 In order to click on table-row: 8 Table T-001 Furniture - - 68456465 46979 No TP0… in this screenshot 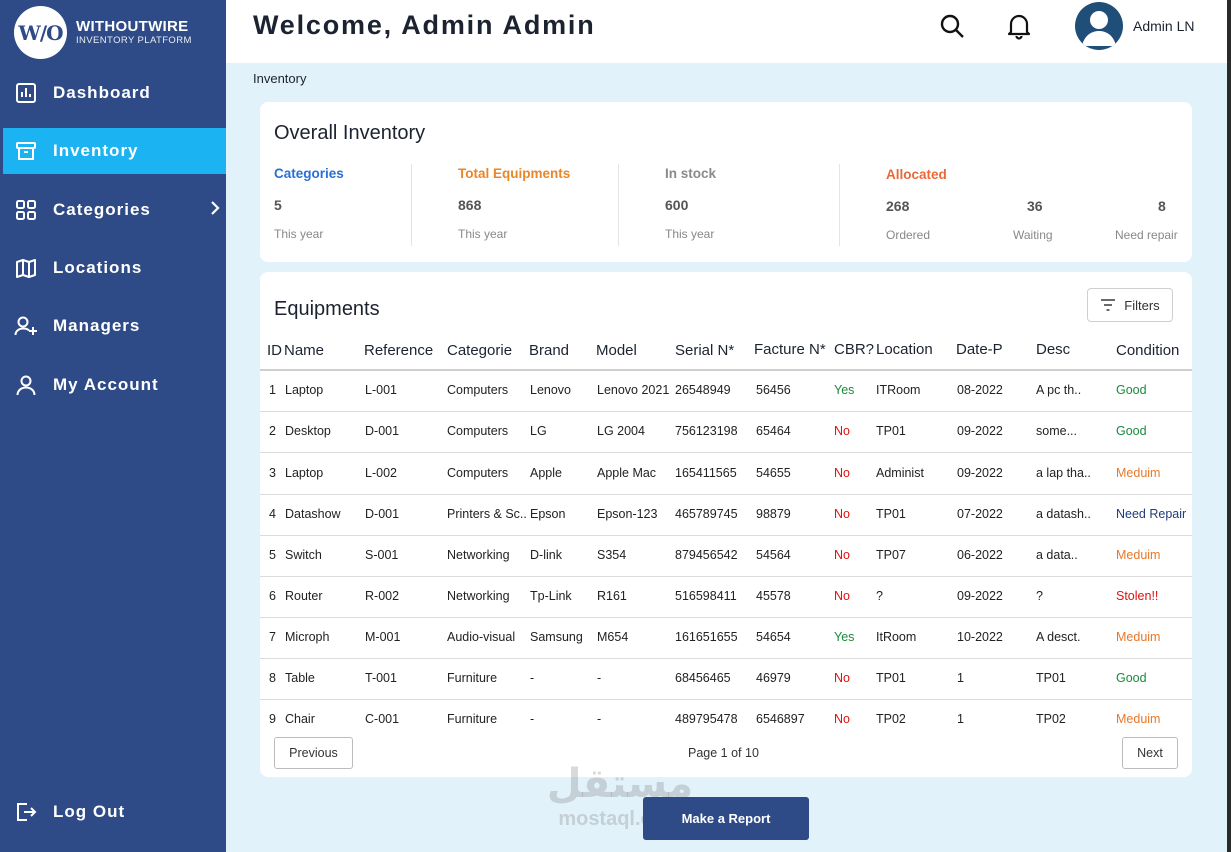, I will do `click(726, 678)`.